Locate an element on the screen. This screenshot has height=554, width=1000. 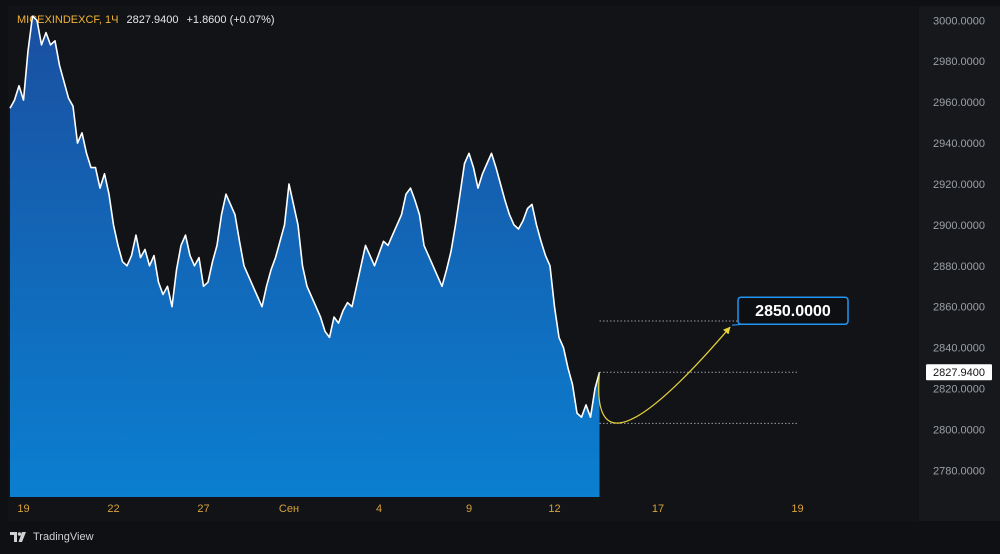
x-tick-label: 17 is located at coordinates (658, 509).